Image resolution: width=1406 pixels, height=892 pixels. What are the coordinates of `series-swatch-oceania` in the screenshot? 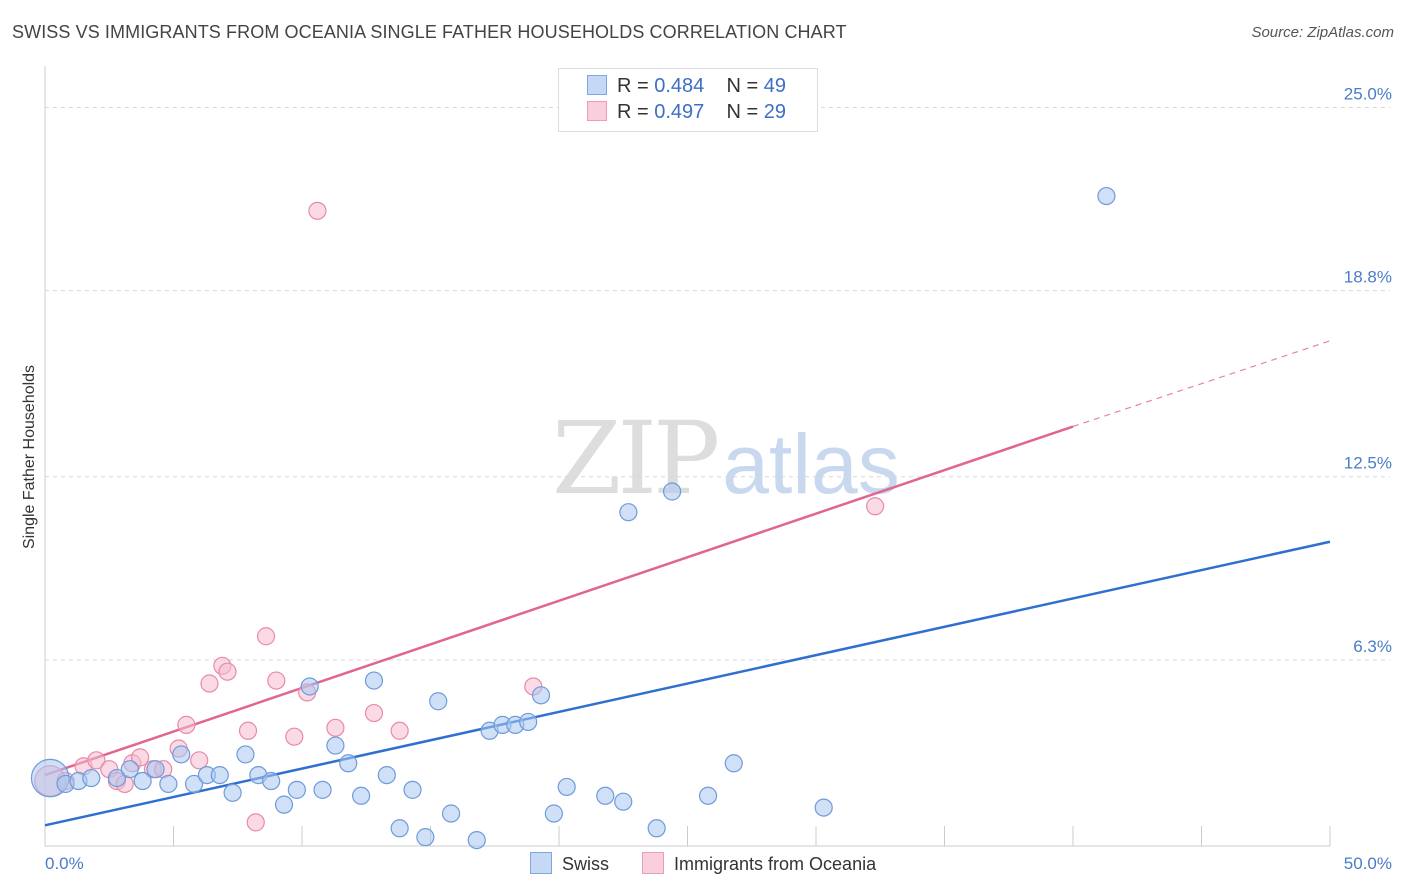 It's located at (653, 863).